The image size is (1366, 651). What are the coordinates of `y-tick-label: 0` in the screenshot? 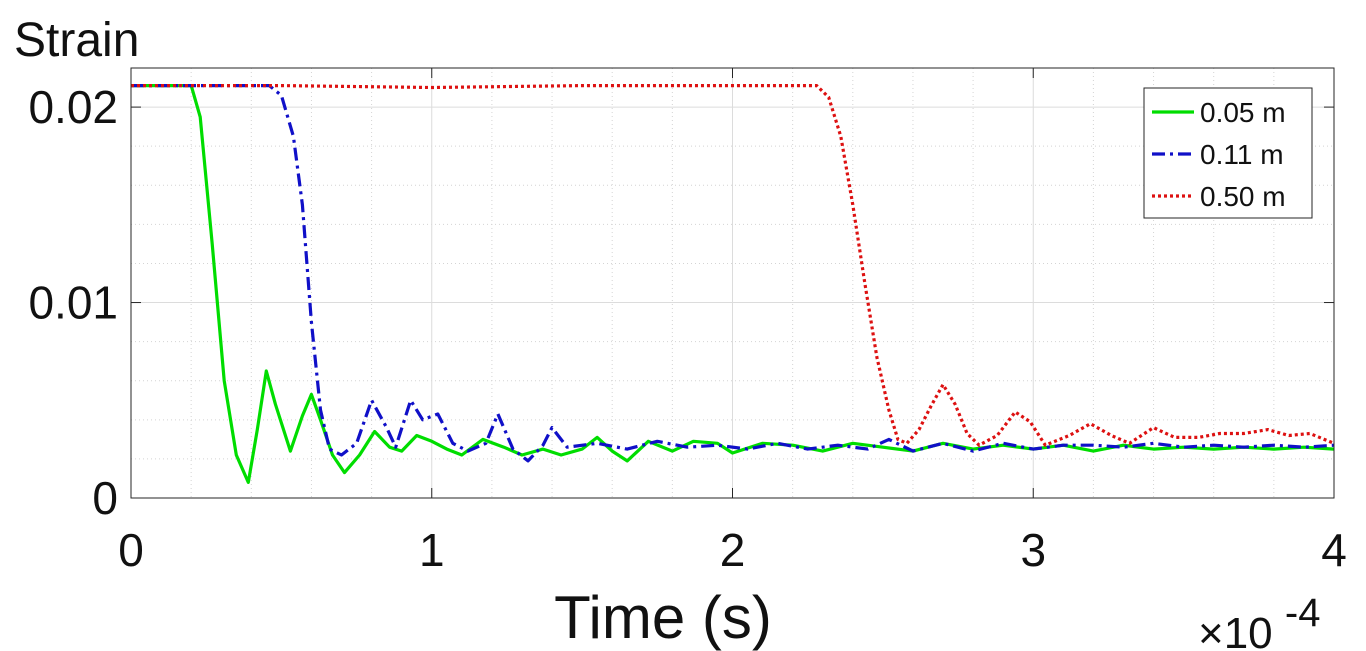 It's located at (105, 498).